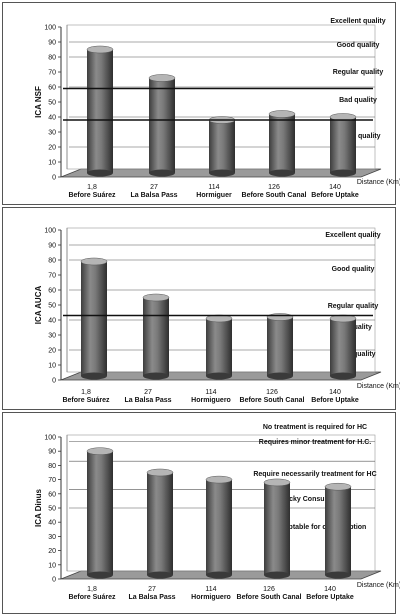 This screenshot has width=400, height=616. What do you see at coordinates (38, 305) in the screenshot?
I see `y-axis-label: ICA AUCA` at bounding box center [38, 305].